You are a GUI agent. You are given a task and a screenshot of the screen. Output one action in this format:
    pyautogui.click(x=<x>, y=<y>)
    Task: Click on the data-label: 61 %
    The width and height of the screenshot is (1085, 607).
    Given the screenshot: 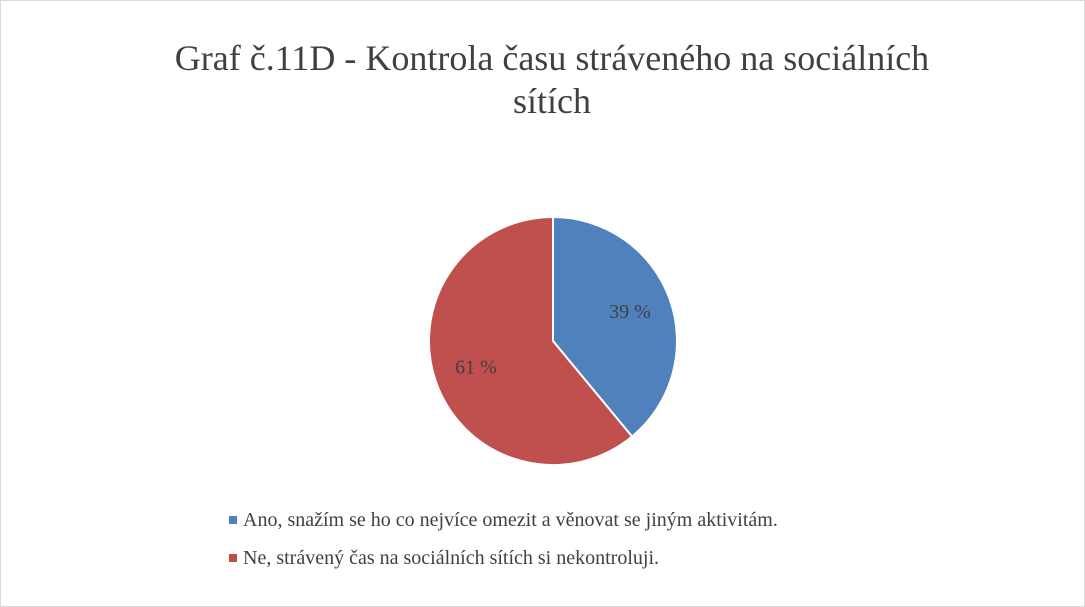 What is the action you would take?
    pyautogui.click(x=476, y=367)
    